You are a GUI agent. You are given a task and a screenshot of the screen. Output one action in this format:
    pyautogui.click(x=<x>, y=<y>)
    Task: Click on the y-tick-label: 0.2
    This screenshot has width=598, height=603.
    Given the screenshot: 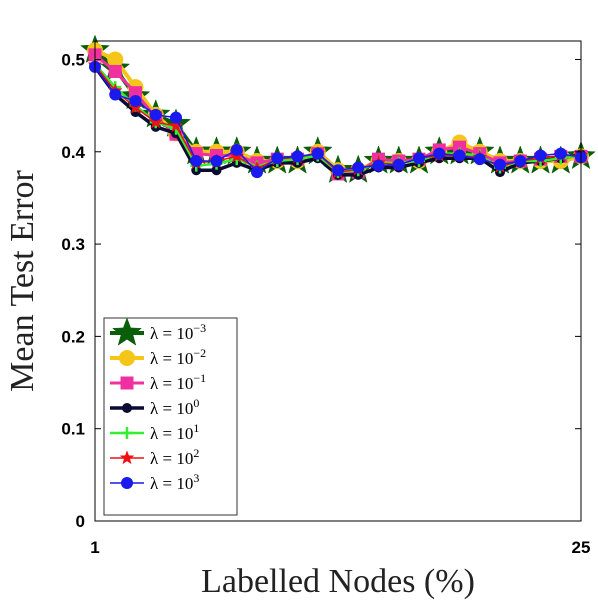 What is the action you would take?
    pyautogui.click(x=73, y=336)
    